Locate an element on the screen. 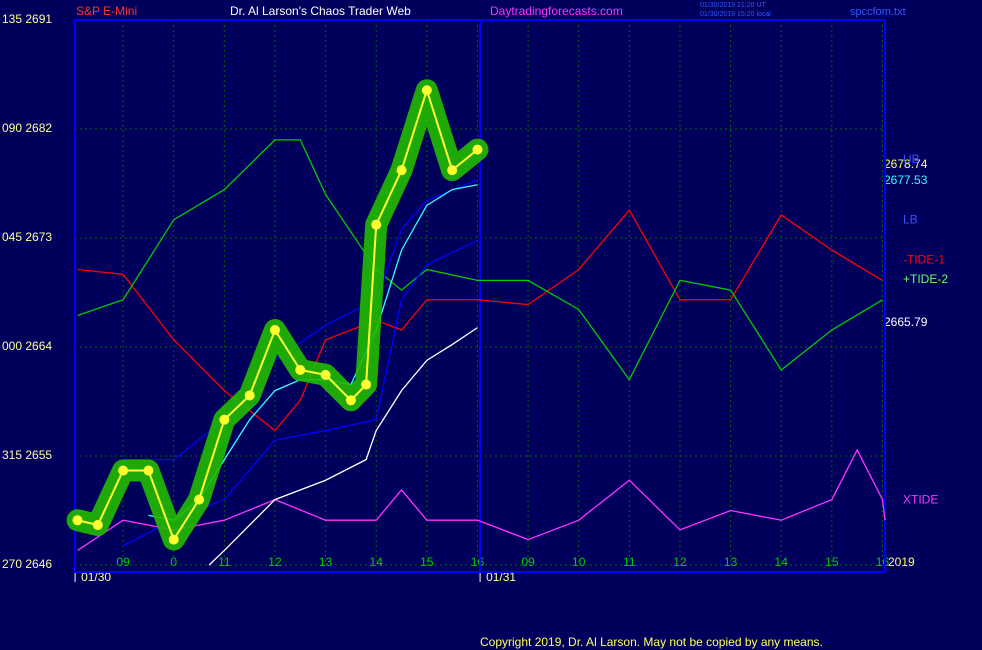 This screenshot has height=650, width=982. symbol: S&P E-Mini is located at coordinates (106, 11).